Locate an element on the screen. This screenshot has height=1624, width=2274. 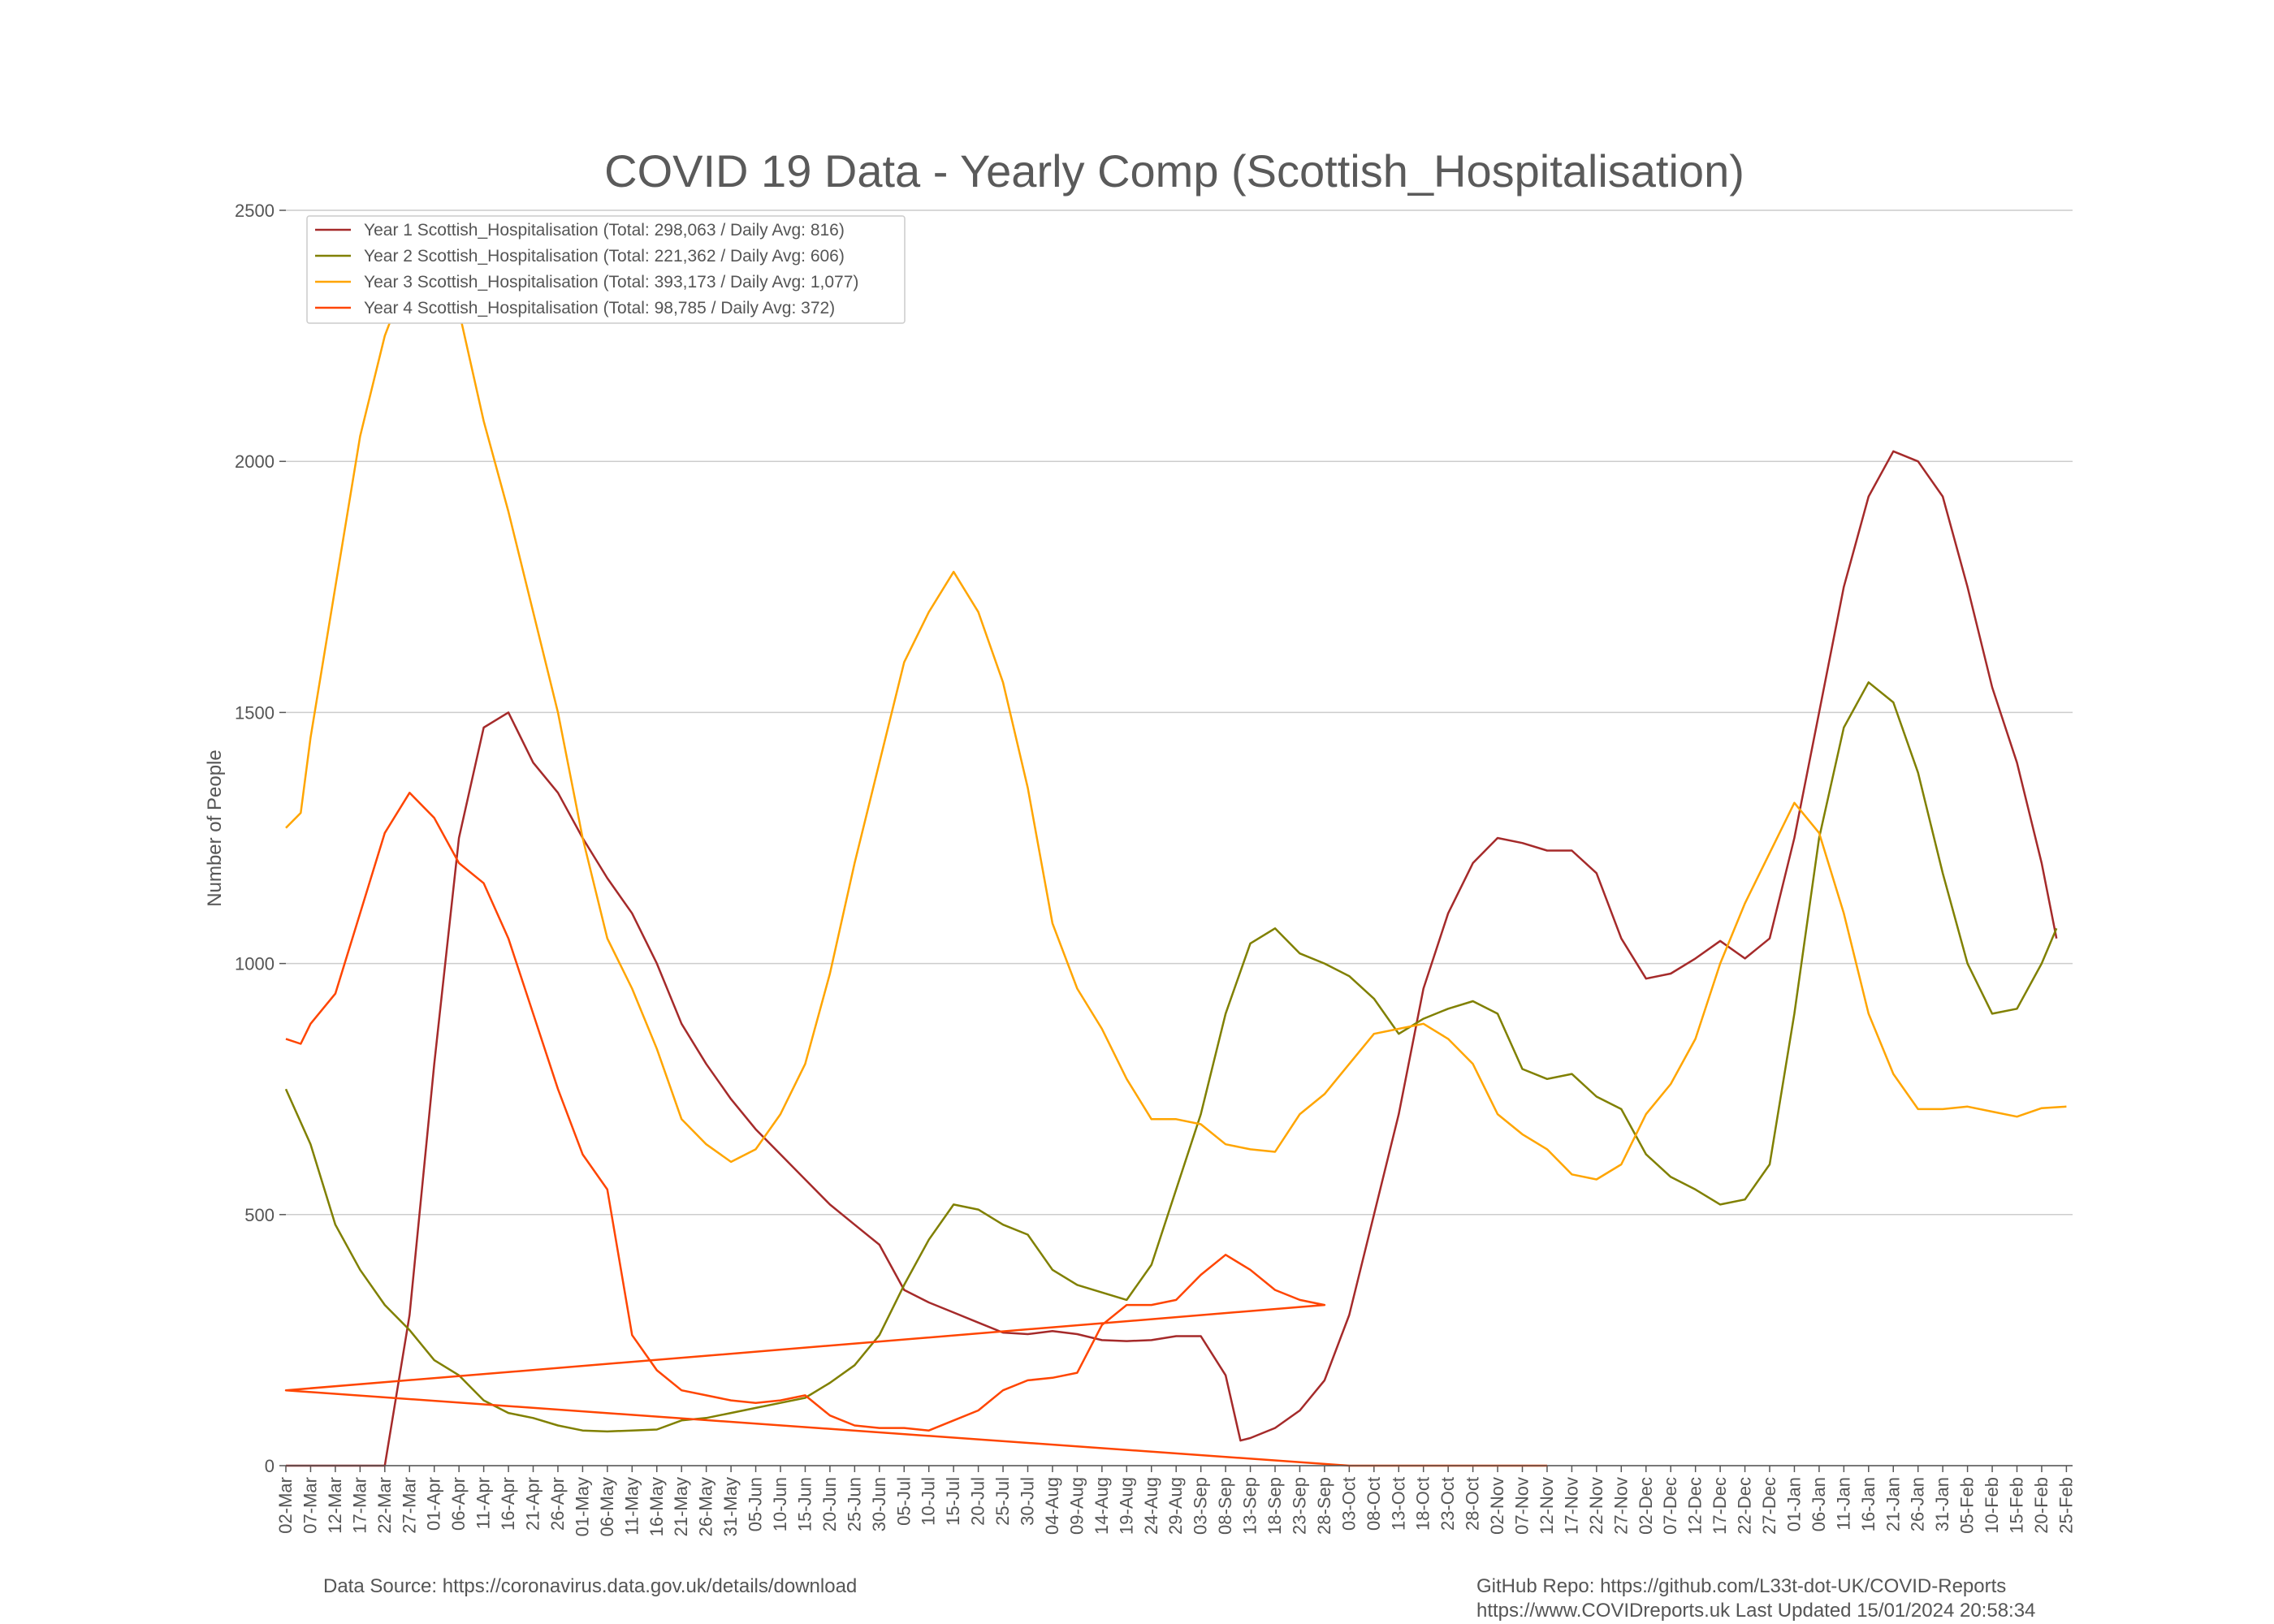
x-tick-label: 10-Jun is located at coordinates (780, 1504).